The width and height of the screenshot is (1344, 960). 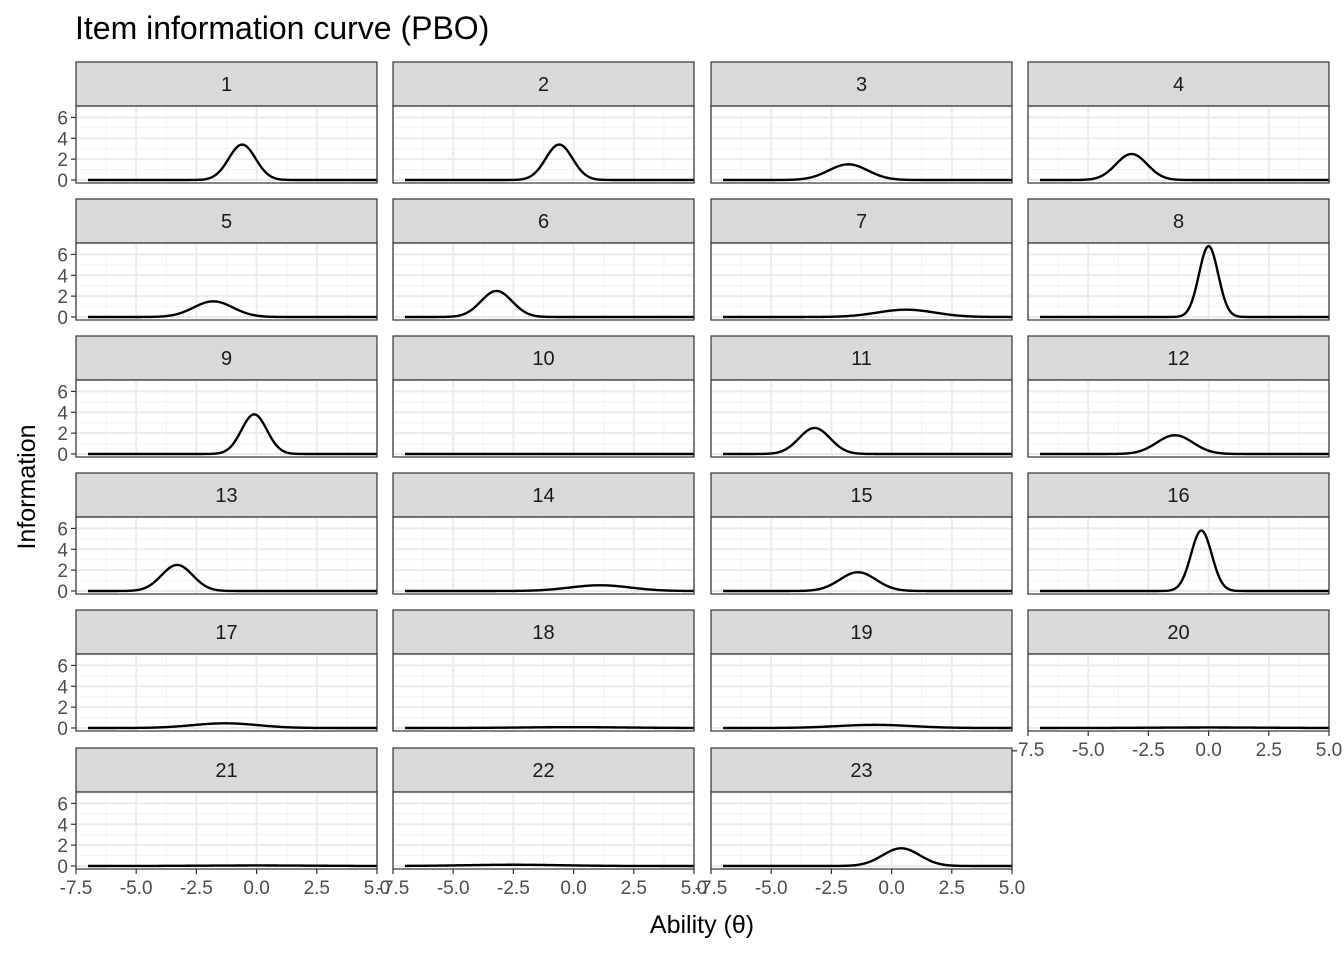 I want to click on y-axis-title: Information, so click(x=27, y=486).